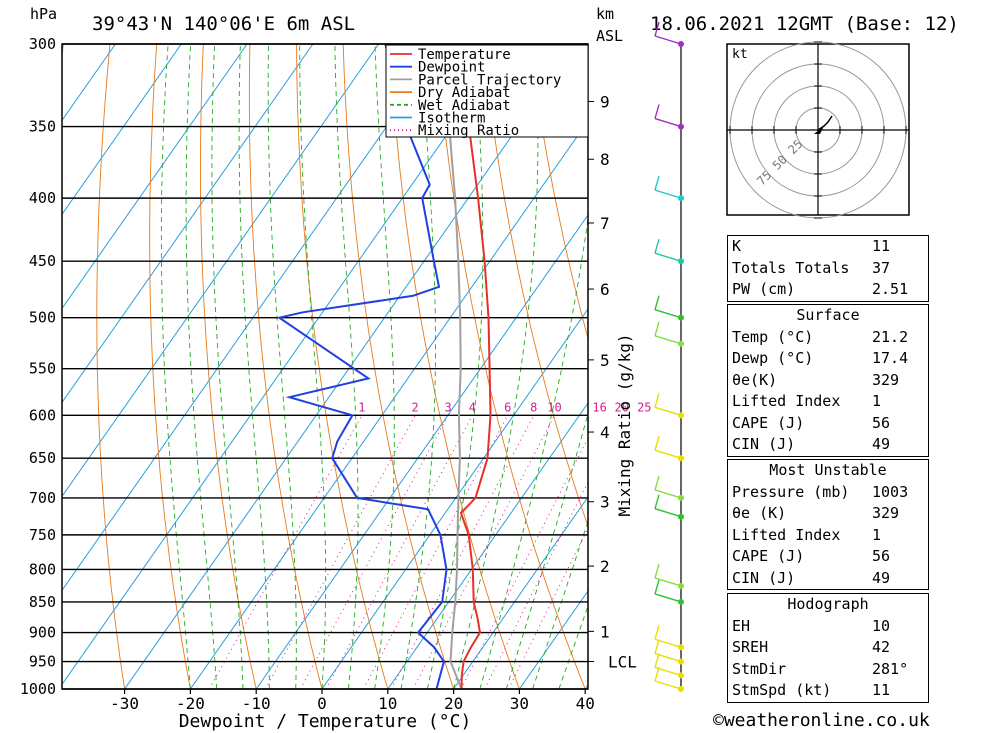  What do you see at coordinates (605, 102) in the screenshot?
I see `height-tick-label: 9` at bounding box center [605, 102].